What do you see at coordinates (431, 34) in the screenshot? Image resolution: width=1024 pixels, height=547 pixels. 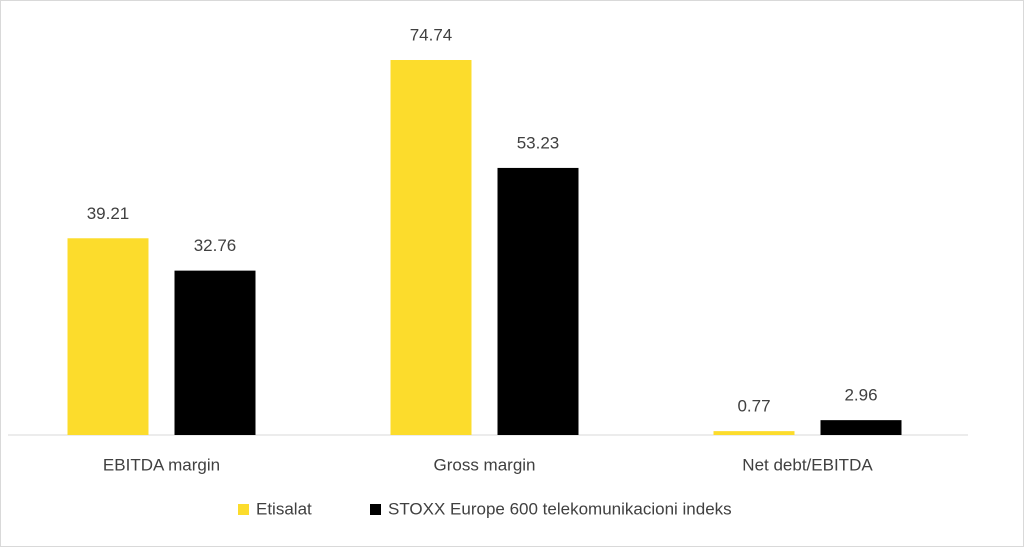 I see `value-label: 74.74` at bounding box center [431, 34].